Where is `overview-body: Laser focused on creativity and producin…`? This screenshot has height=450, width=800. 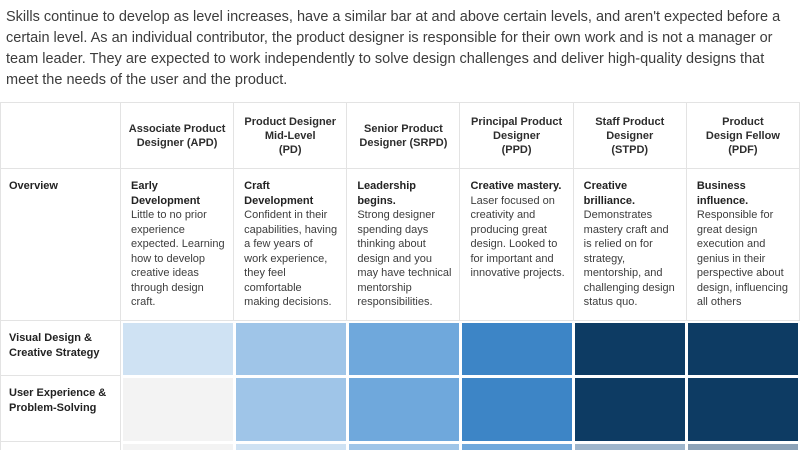 overview-body: Laser focused on creativity and producin… is located at coordinates (517, 237).